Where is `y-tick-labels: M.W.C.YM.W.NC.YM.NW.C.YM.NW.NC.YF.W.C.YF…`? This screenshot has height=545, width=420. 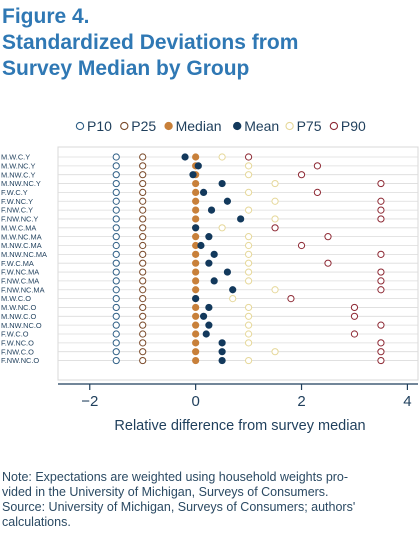
y-tick-labels: M.W.C.YM.W.NC.YM.NW.C.YM.NW.NC.YF.W.C.YF… is located at coordinates (24, 259).